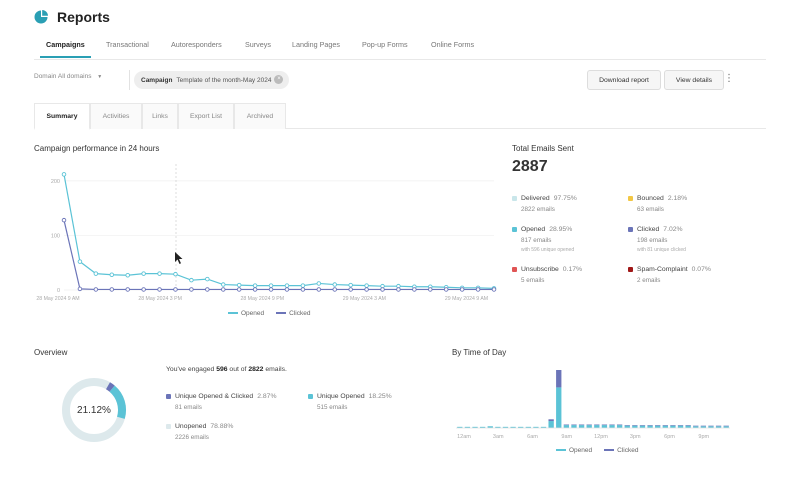  What do you see at coordinates (127, 44) in the screenshot?
I see `tab-transactional: Transactional` at bounding box center [127, 44].